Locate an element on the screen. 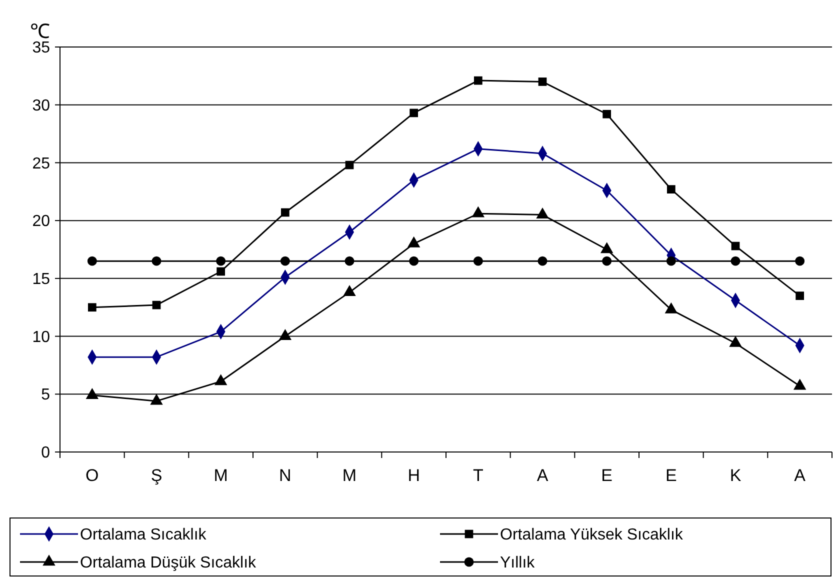 The width and height of the screenshot is (838, 585). y-tick-label: 15 is located at coordinates (41, 279).